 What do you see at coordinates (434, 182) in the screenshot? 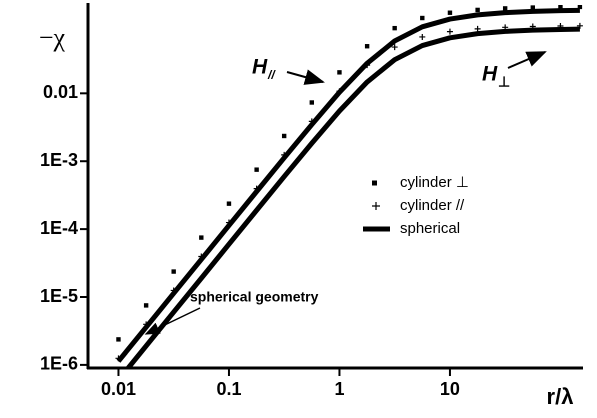
I see `legend-label: cylinder ⊥` at bounding box center [434, 182].